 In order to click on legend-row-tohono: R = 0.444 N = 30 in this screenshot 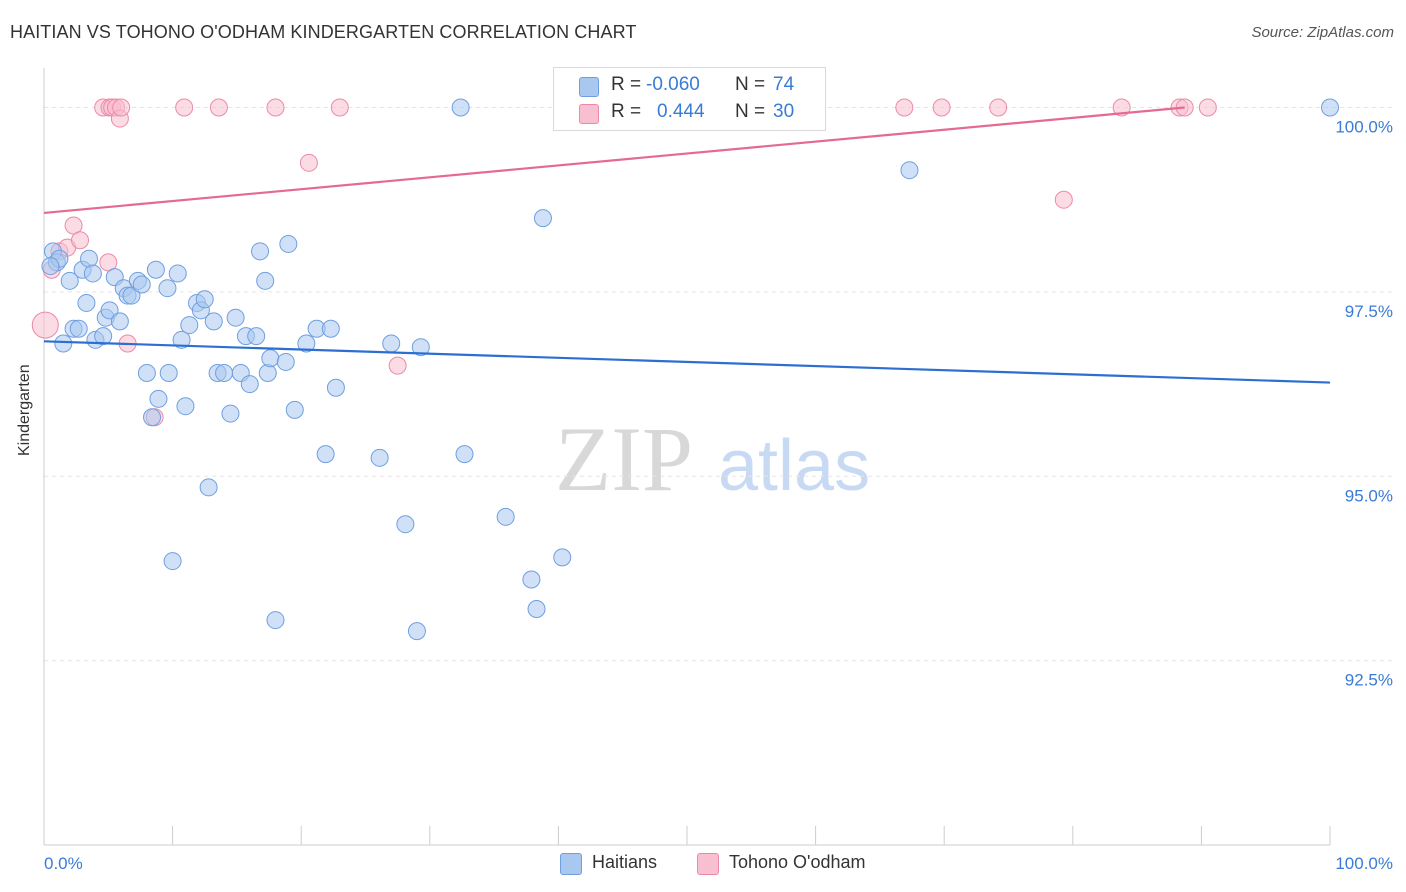, I will do `click(689, 114)`.